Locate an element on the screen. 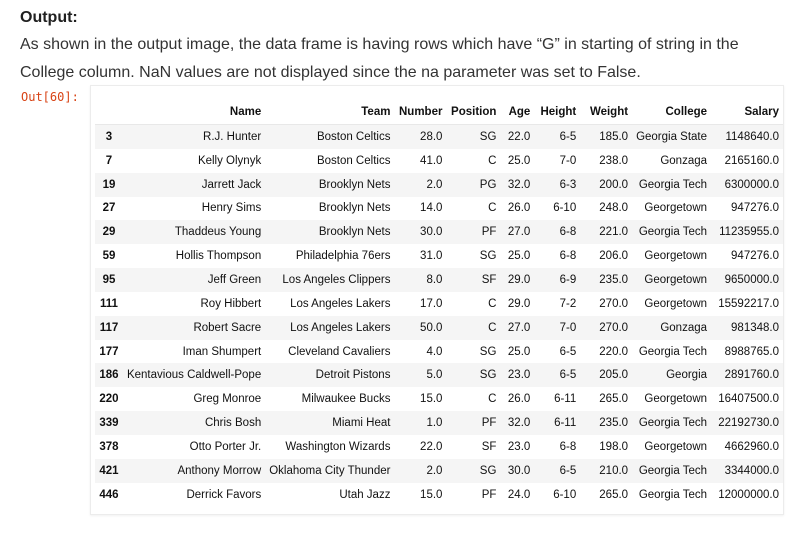 The height and width of the screenshot is (545, 801). cell-number: 41.0 is located at coordinates (431, 160).